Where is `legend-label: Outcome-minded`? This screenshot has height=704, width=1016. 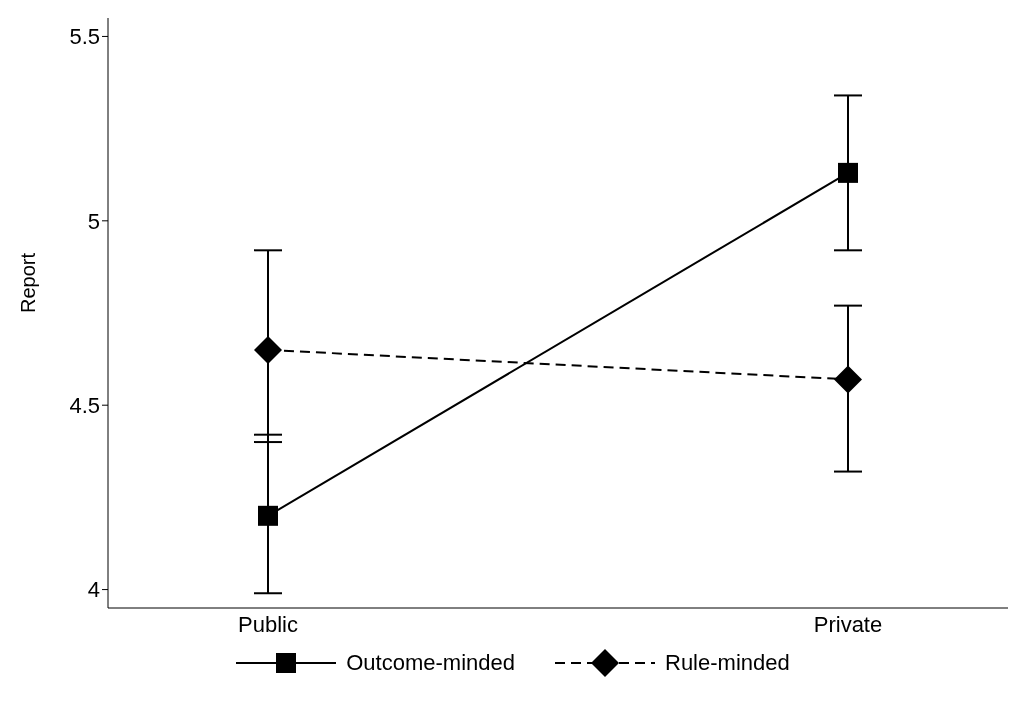 legend-label: Outcome-minded is located at coordinates (430, 663).